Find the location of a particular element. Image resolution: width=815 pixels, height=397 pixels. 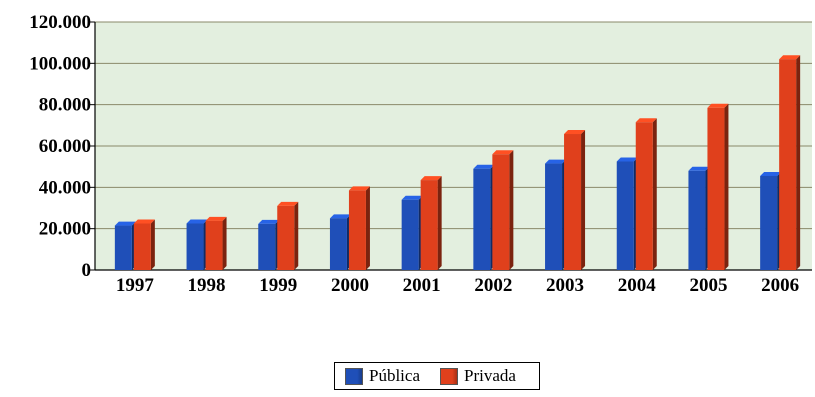

y-tick-label: 0 is located at coordinates (87, 270).